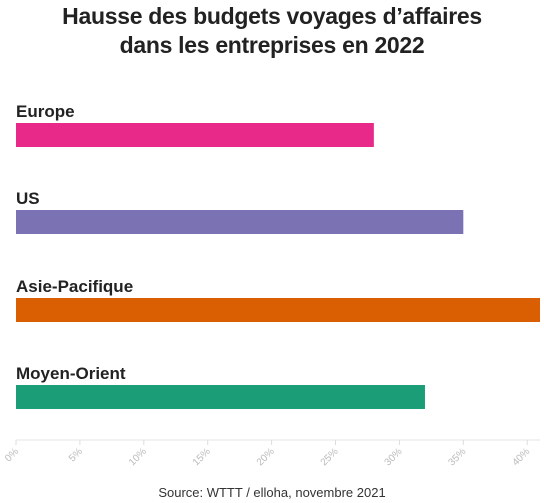  What do you see at coordinates (45, 111) in the screenshot?
I see `category-label: Europe` at bounding box center [45, 111].